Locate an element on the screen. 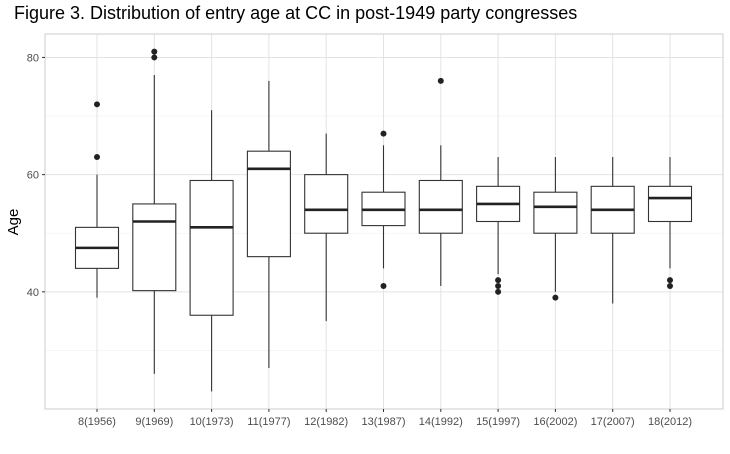 The image size is (730, 454). y-tick-label: 40 is located at coordinates (33, 293).